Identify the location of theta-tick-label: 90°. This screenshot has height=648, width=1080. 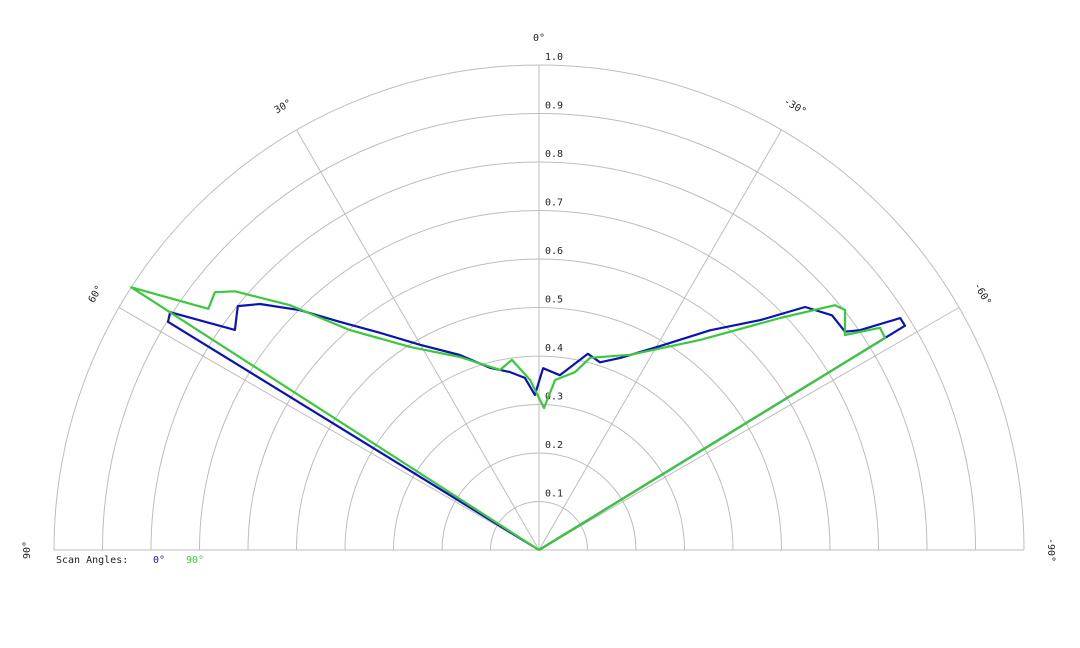
(27, 550).